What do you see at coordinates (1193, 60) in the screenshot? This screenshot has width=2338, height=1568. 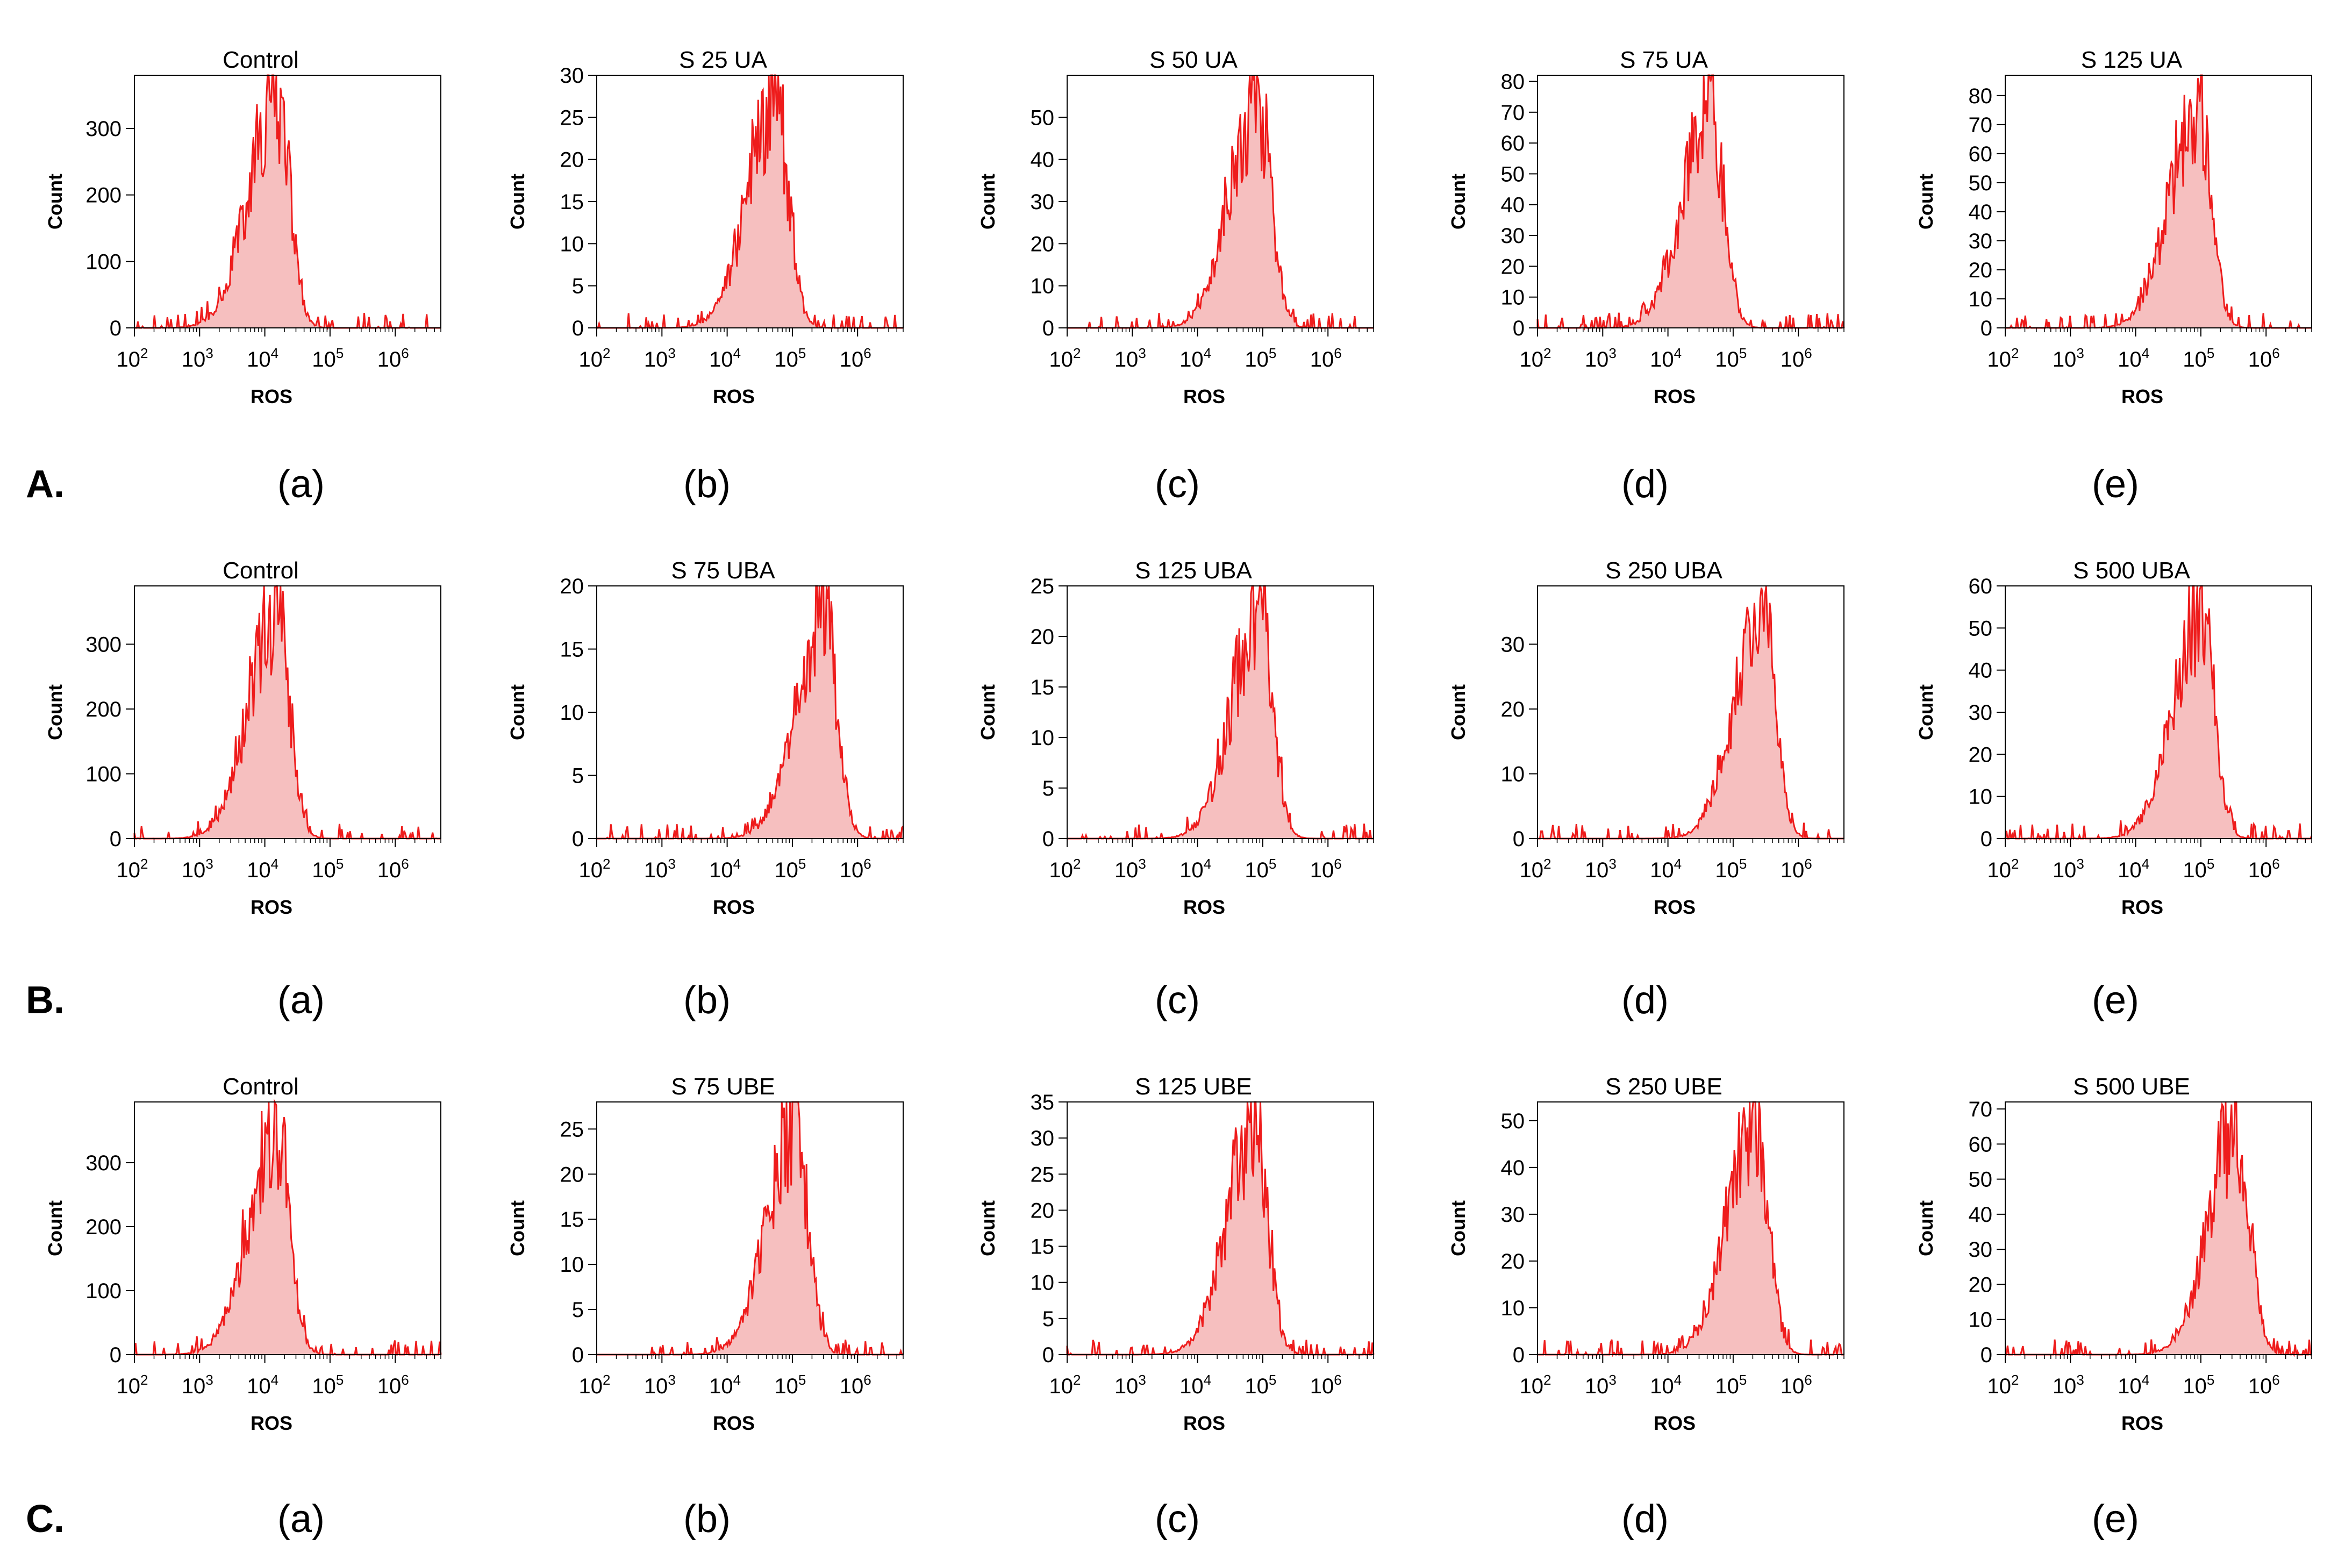 I see `panel-title: S 50 UA` at bounding box center [1193, 60].